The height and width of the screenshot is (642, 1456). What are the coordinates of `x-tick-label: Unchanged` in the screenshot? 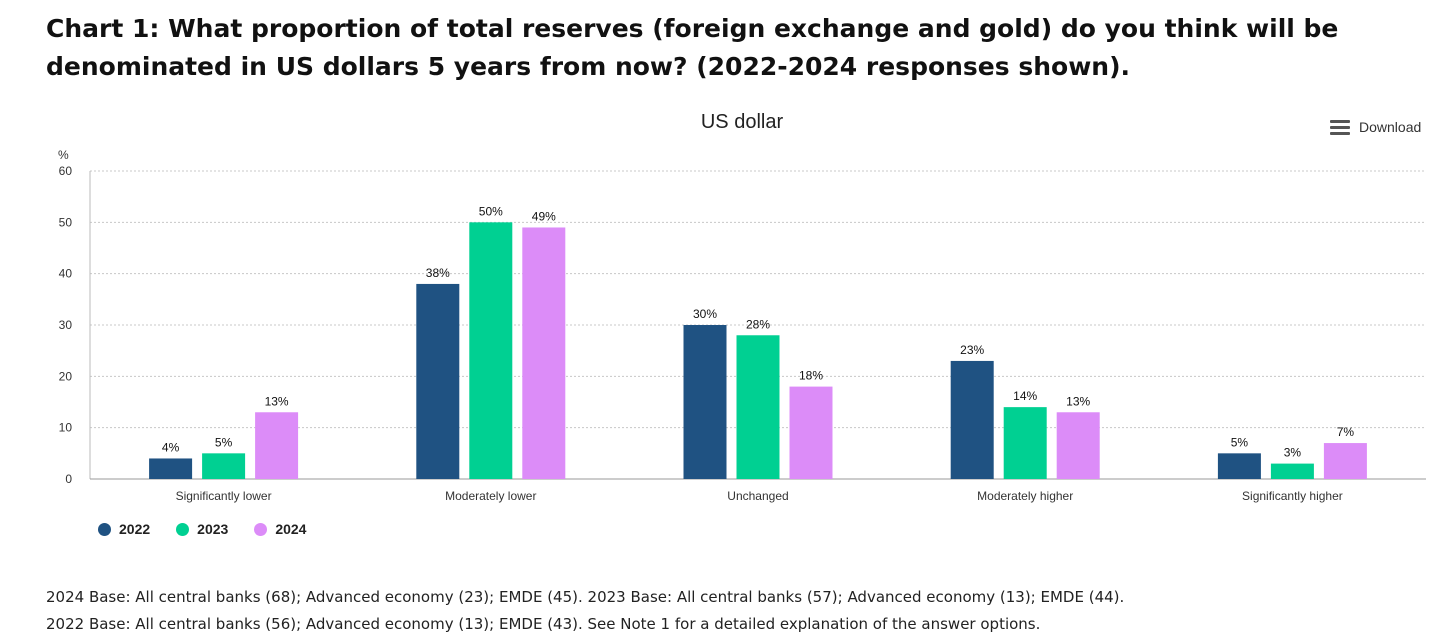 It's located at (757, 496).